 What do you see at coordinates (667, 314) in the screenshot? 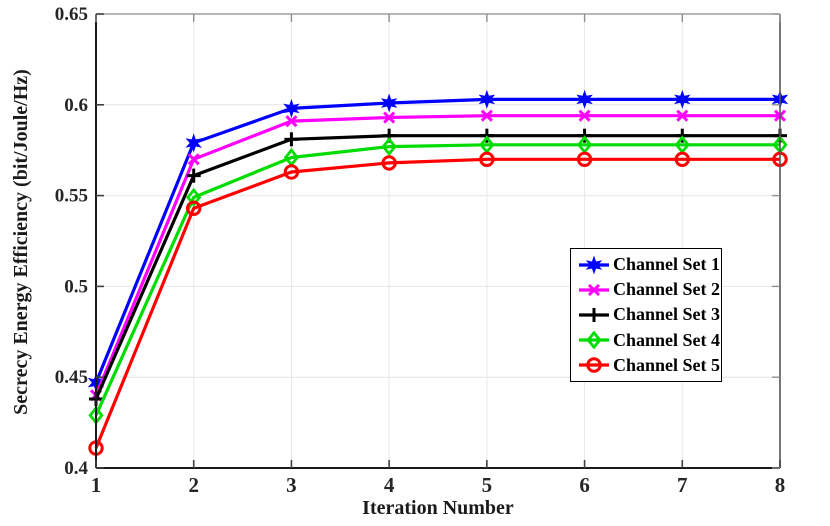
I see `legend-label: Channel Set 3` at bounding box center [667, 314].